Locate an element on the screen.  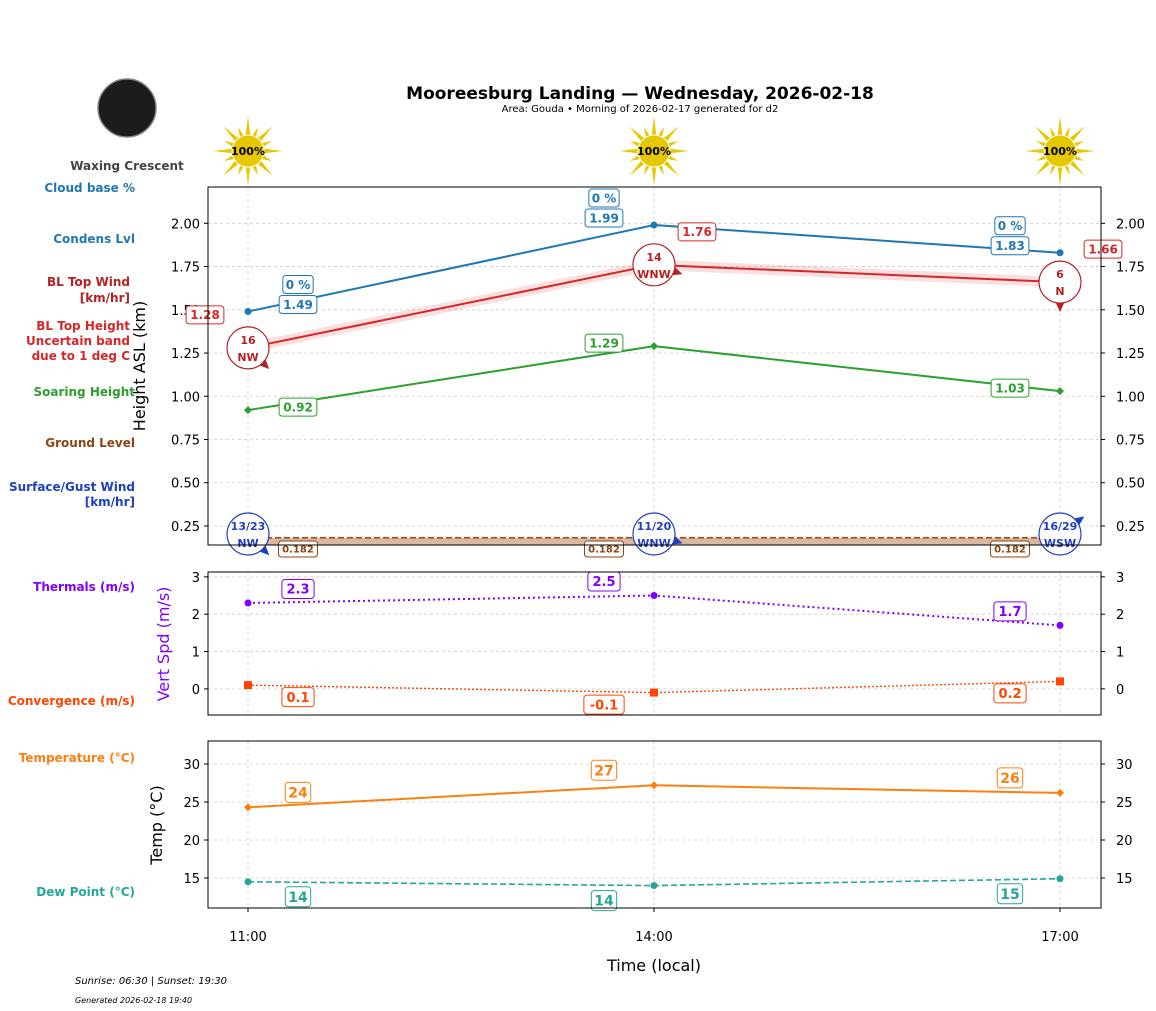
y-tick-label: 2.00 is located at coordinates (185, 224).